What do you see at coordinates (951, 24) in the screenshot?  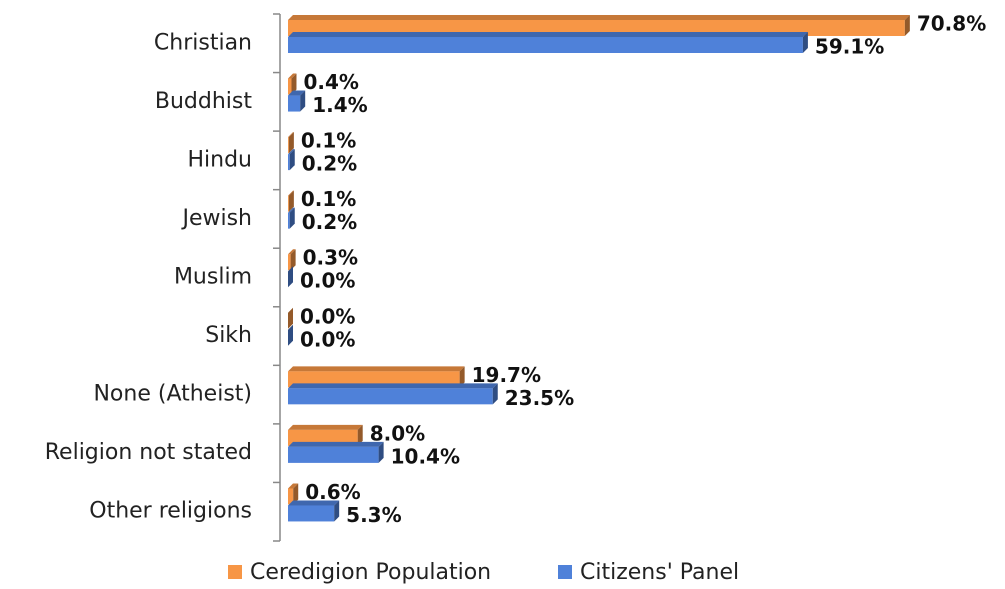 I see `value-label: 70.8%` at bounding box center [951, 24].